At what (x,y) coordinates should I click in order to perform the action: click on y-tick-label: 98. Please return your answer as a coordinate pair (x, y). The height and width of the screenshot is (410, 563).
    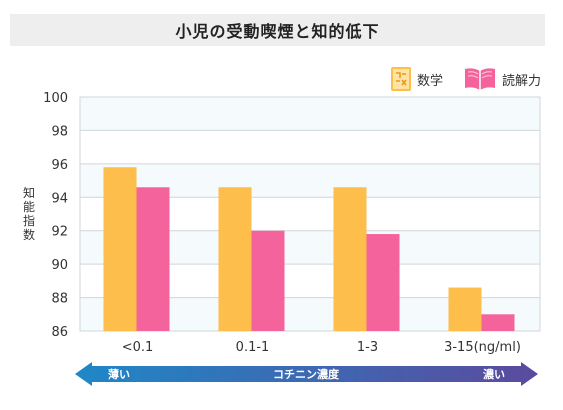
    Looking at the image, I should click on (59, 131).